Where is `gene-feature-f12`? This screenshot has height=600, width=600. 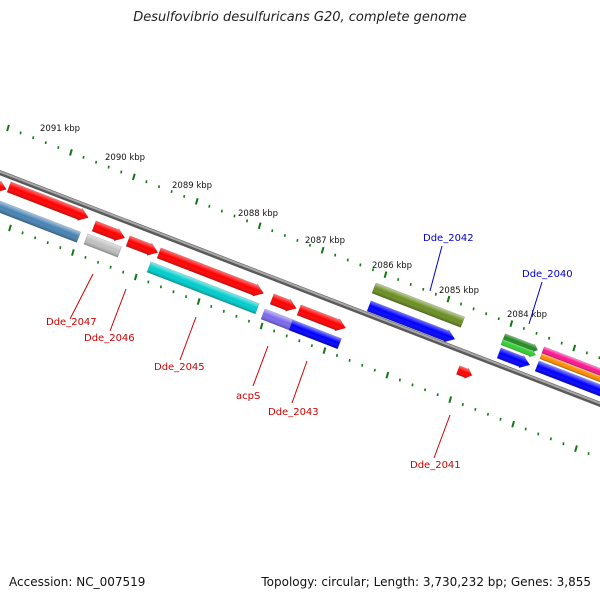
gene-feature-f12 is located at coordinates (570, 362).